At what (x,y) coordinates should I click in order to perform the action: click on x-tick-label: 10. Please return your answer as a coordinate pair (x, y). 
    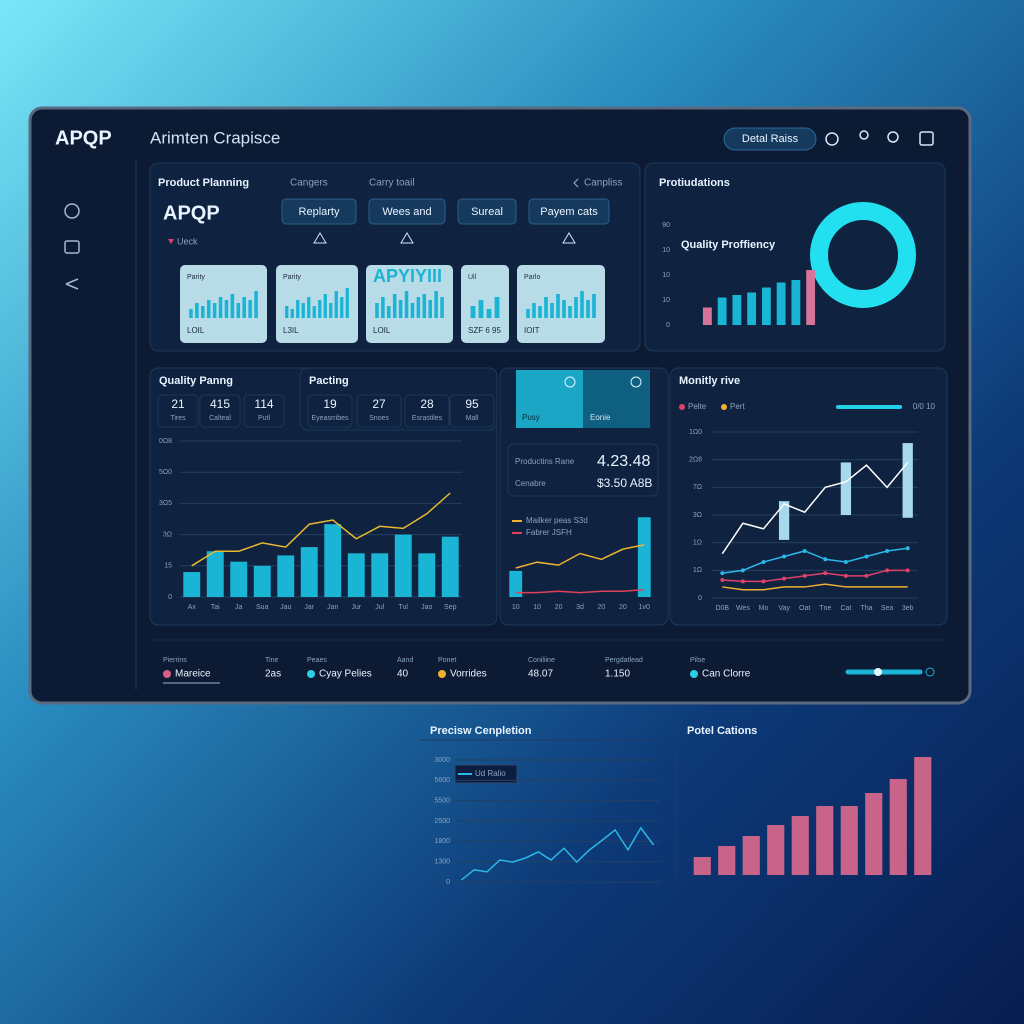
    Looking at the image, I should click on (537, 607).